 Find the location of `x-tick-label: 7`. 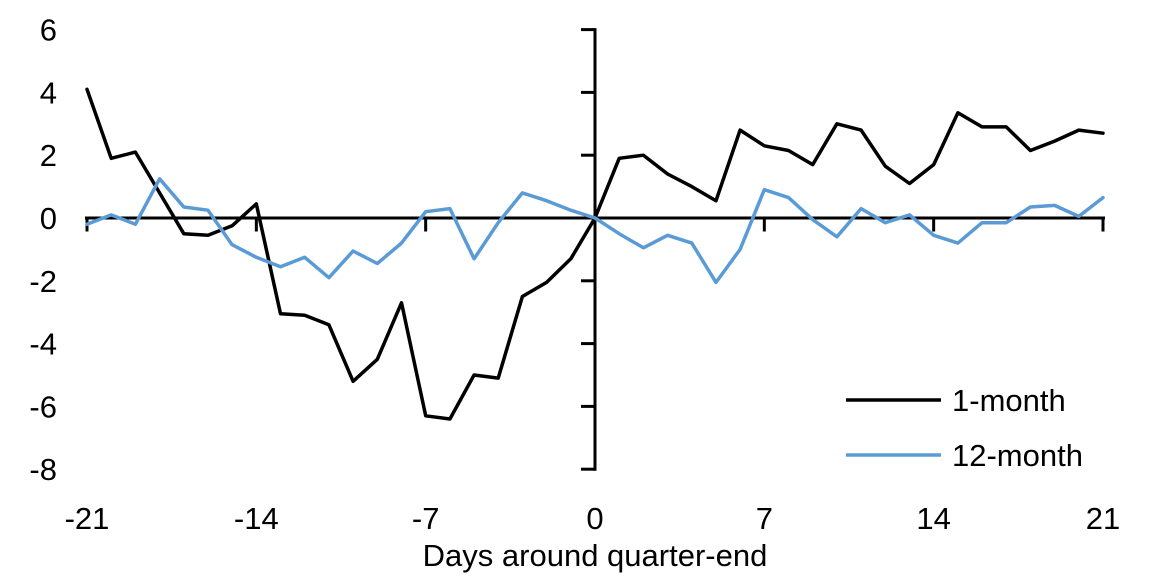

x-tick-label: 7 is located at coordinates (764, 518).